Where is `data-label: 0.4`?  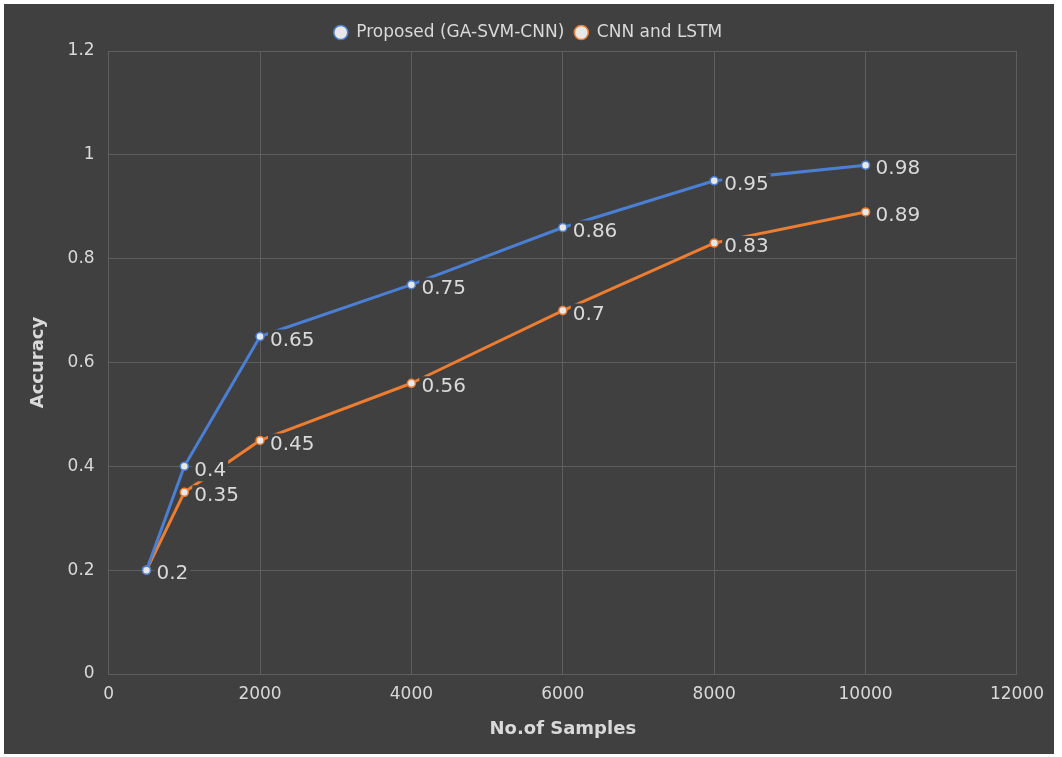 data-label: 0.4 is located at coordinates (210, 468).